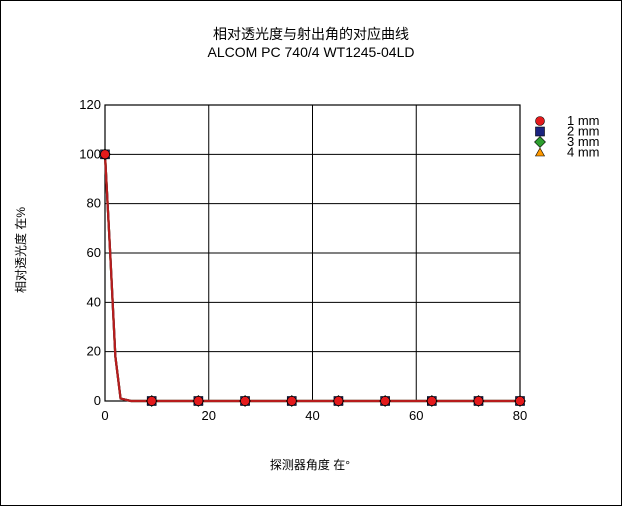 This screenshot has height=506, width=622. Describe the element at coordinates (209, 415) in the screenshot. I see `x-tick-label: 20` at that location.